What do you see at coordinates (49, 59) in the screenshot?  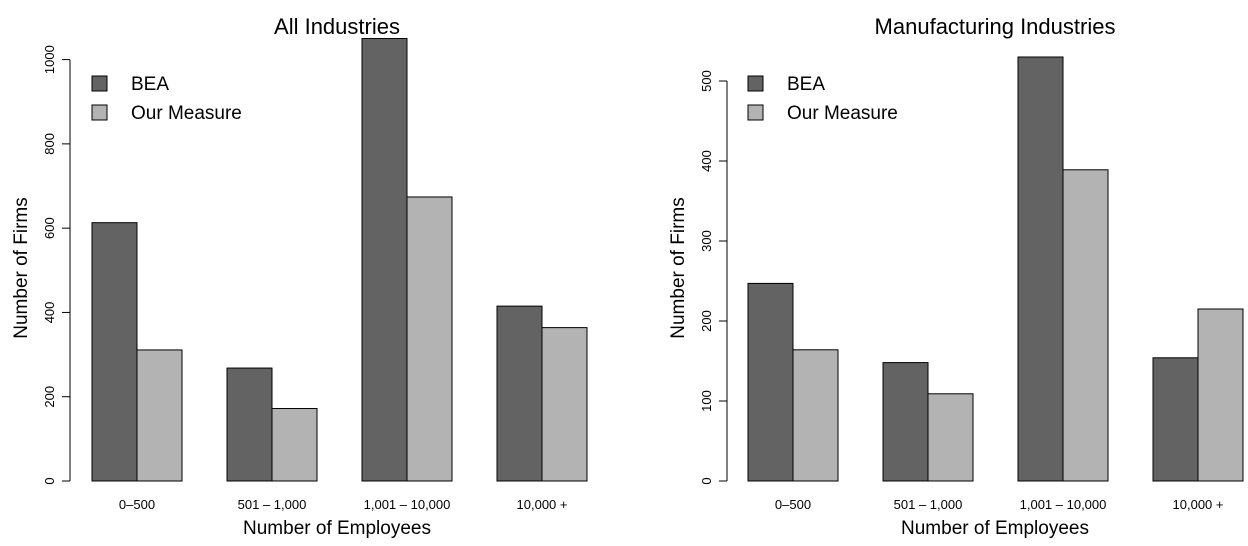 I see `y-tick-label: 1000` at bounding box center [49, 59].